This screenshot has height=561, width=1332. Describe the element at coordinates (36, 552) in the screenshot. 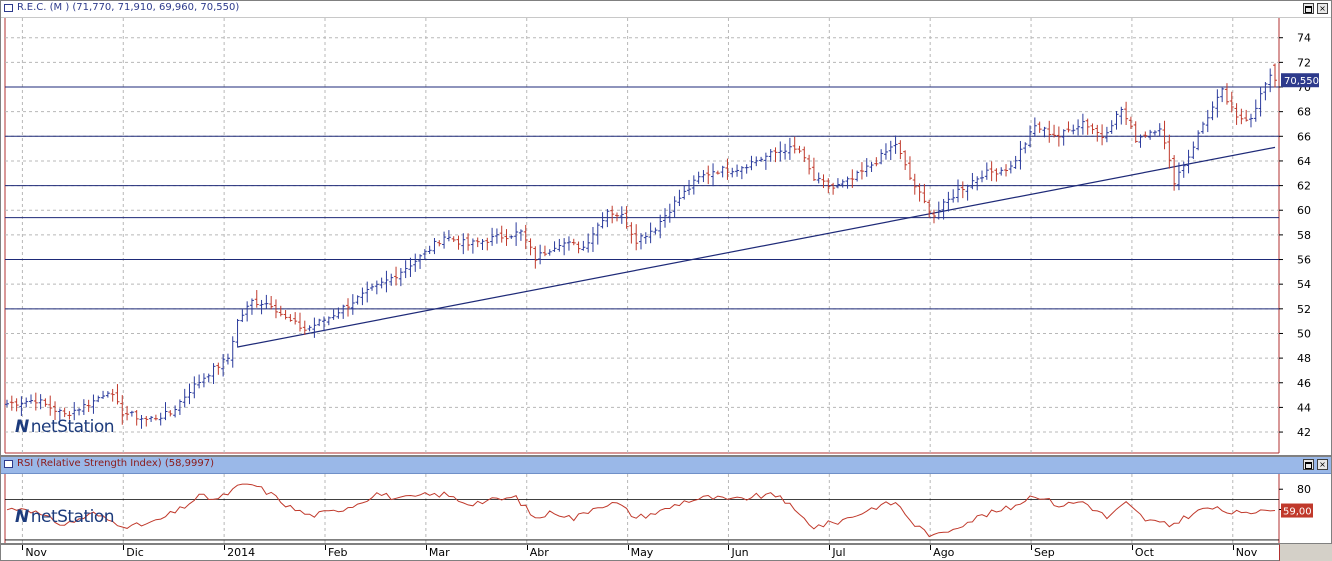

I see `x-tick-label: Nov` at that location.